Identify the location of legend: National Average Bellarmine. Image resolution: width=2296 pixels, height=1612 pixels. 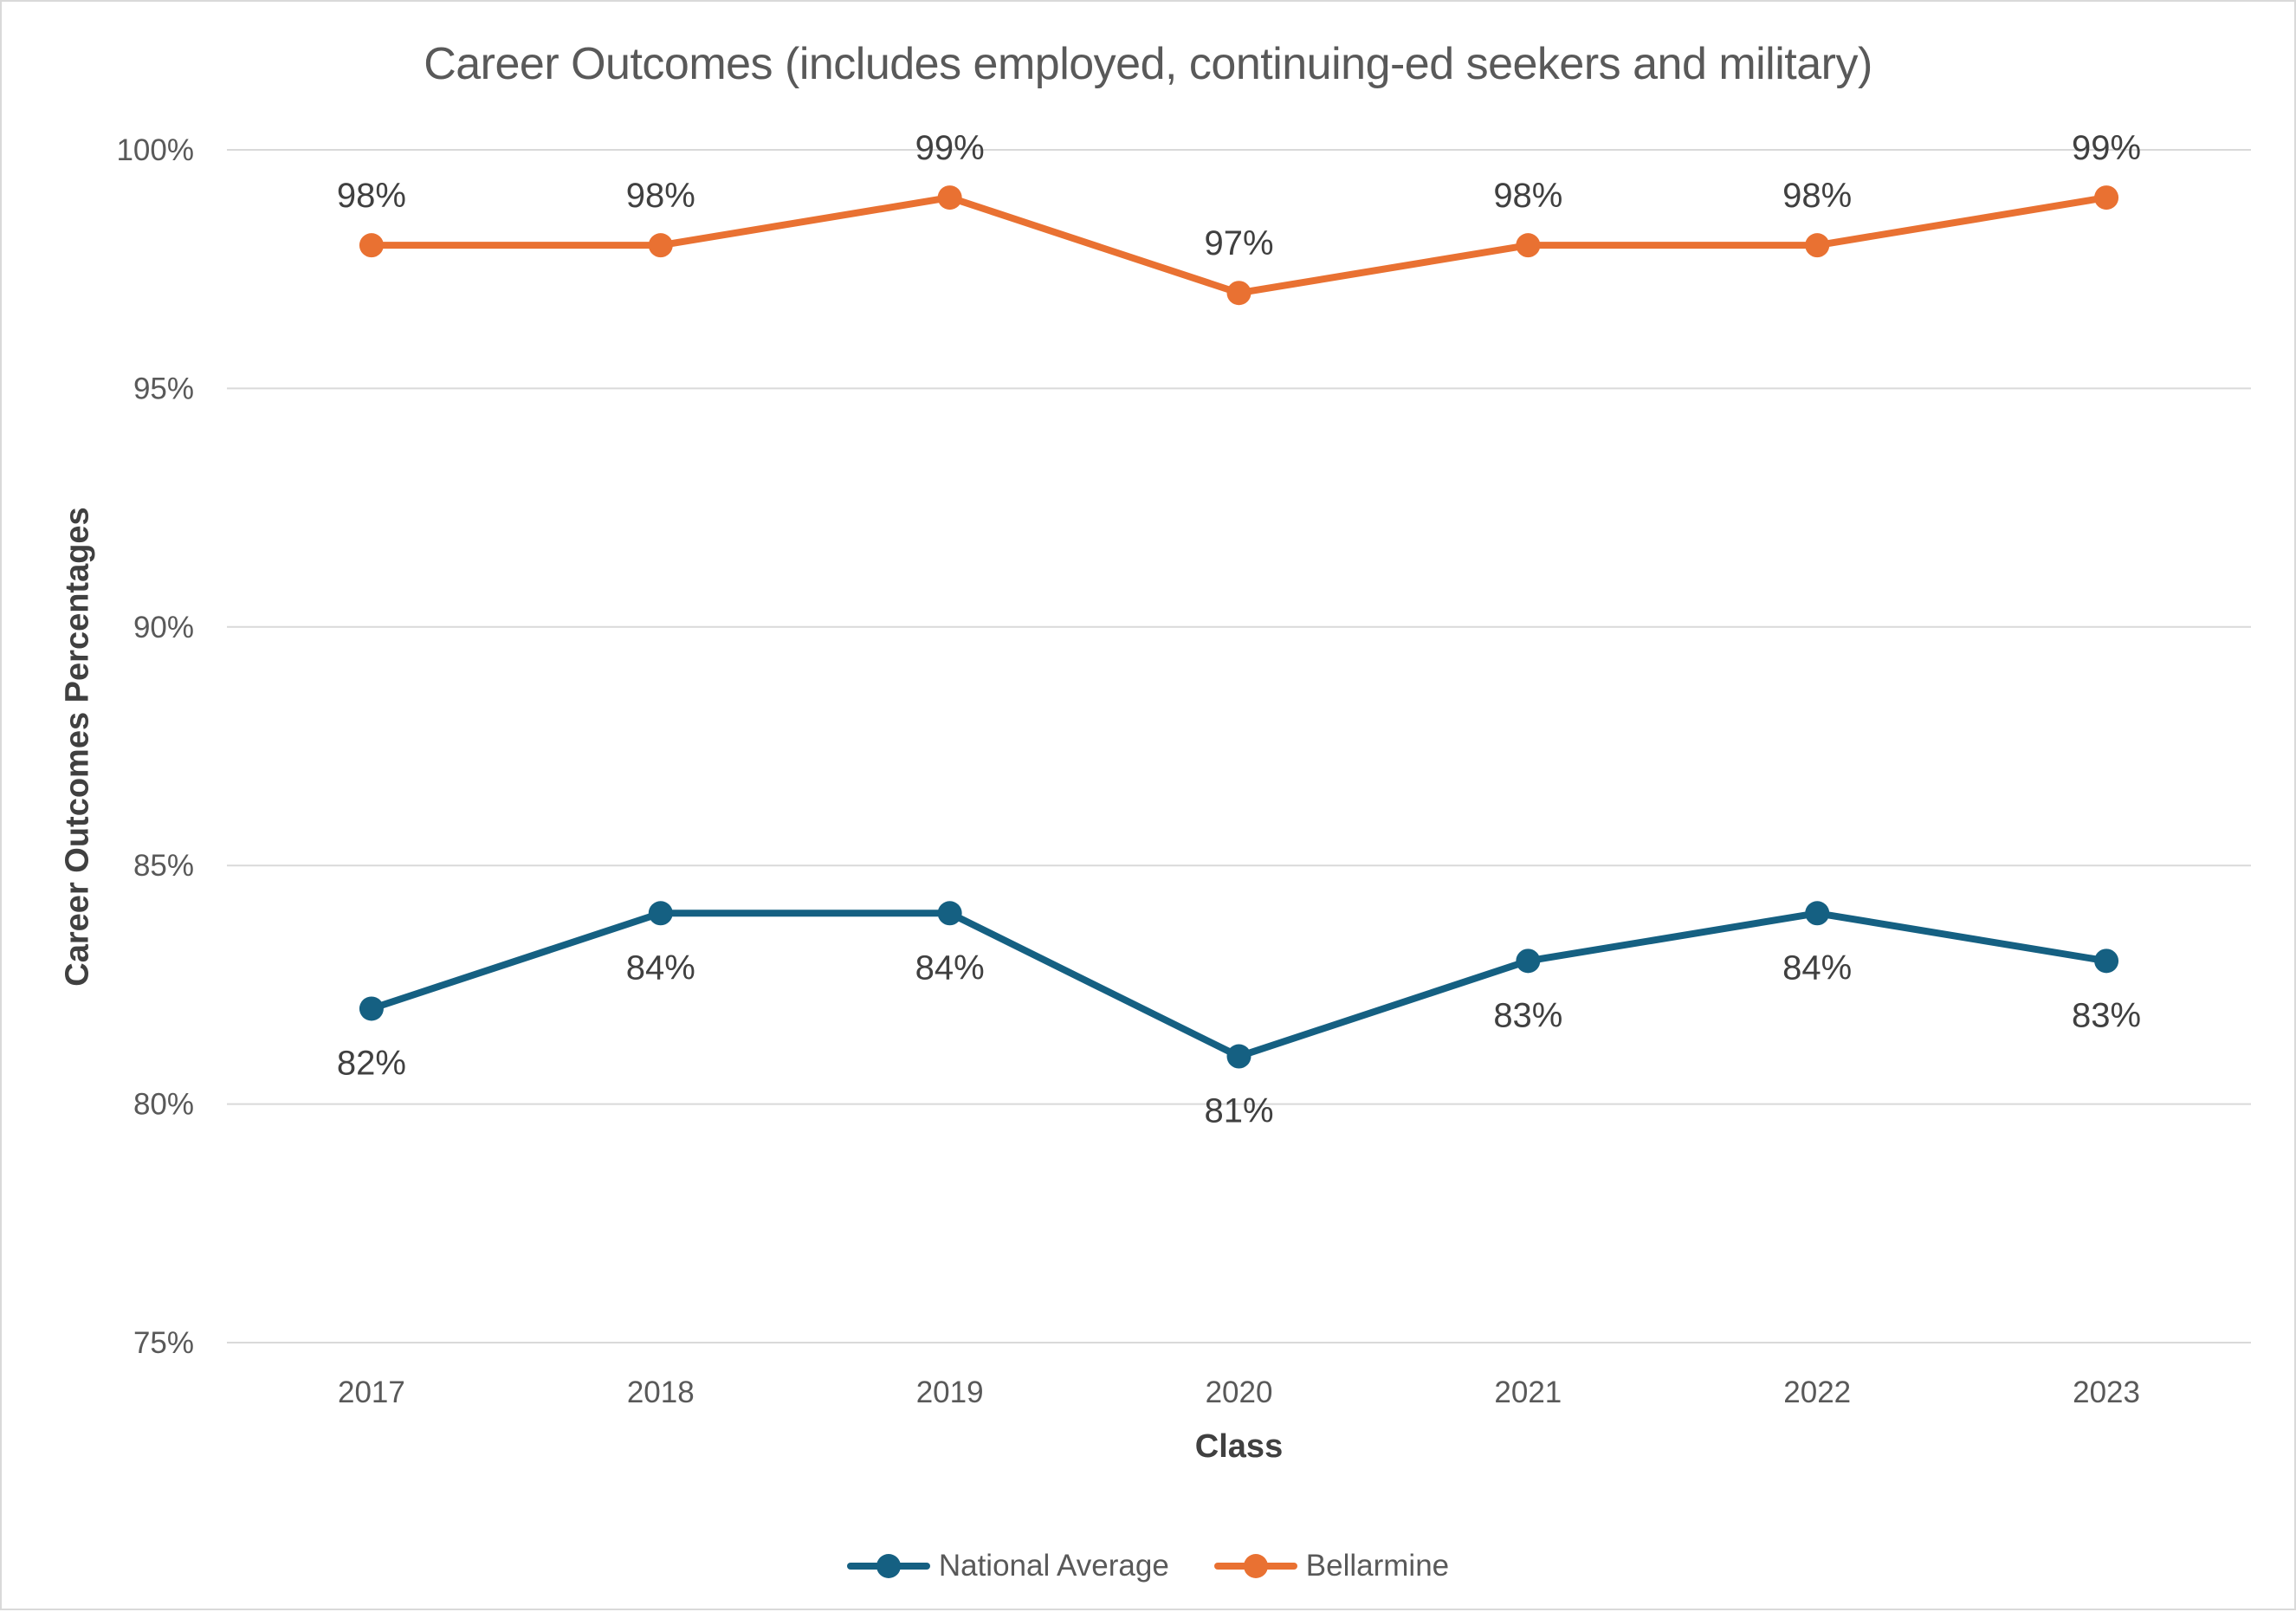
(1148, 1566).